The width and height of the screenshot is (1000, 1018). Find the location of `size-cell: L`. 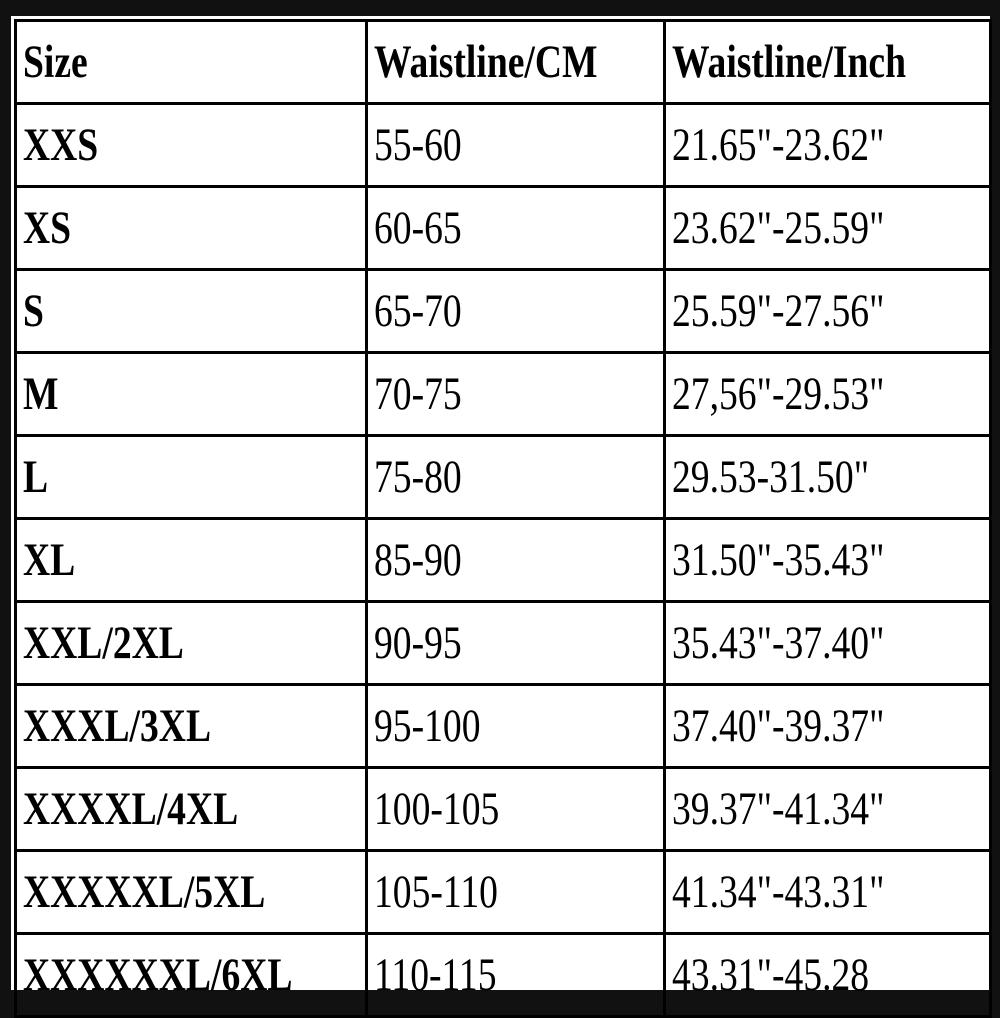

size-cell: L is located at coordinates (191, 477).